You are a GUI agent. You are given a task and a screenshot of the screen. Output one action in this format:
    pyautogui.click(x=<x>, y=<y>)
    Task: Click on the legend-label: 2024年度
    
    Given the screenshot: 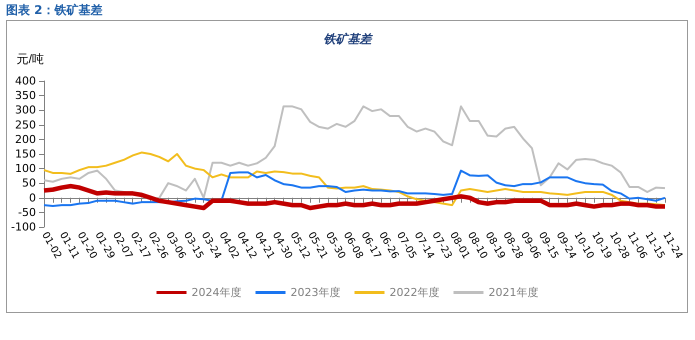 What is the action you would take?
    pyautogui.click(x=217, y=292)
    